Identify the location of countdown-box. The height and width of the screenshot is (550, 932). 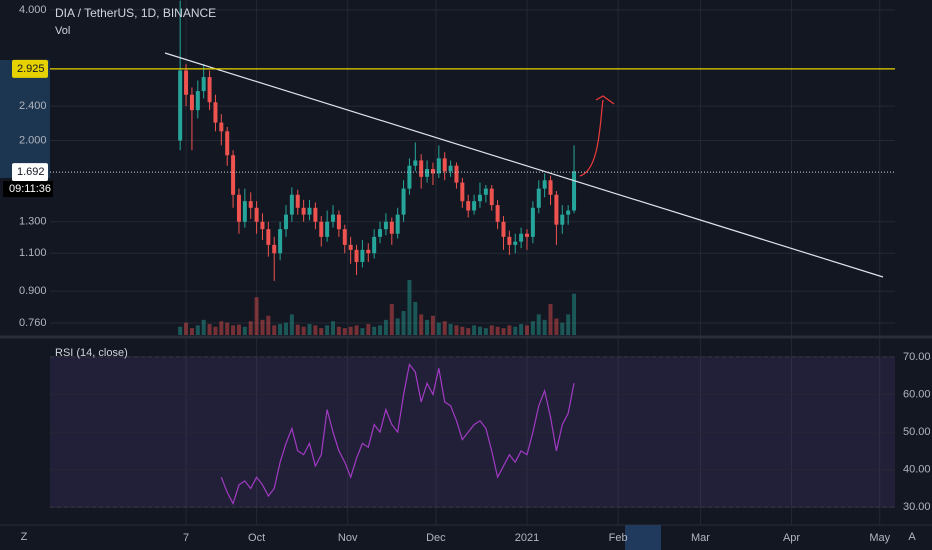
(28, 189).